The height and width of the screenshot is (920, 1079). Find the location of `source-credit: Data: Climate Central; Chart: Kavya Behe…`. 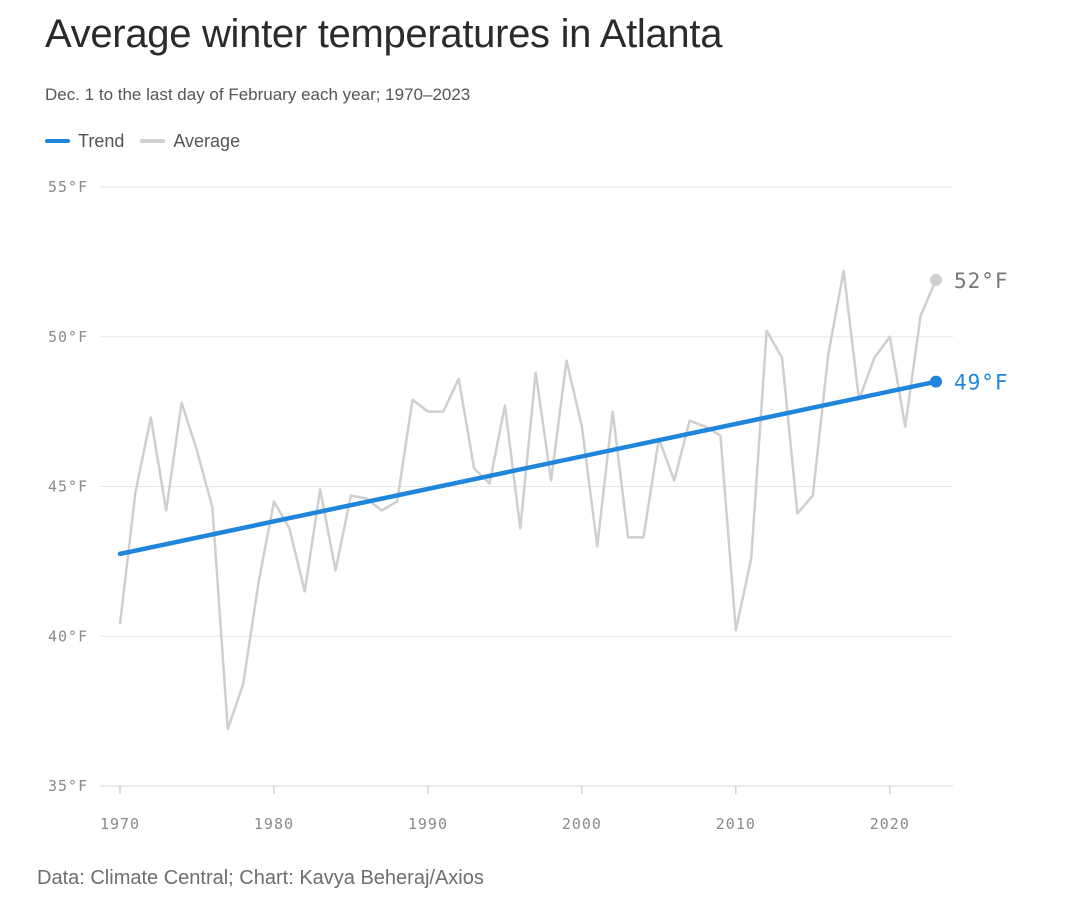

source-credit: Data: Climate Central; Chart: Kavya Behe… is located at coordinates (260, 878).